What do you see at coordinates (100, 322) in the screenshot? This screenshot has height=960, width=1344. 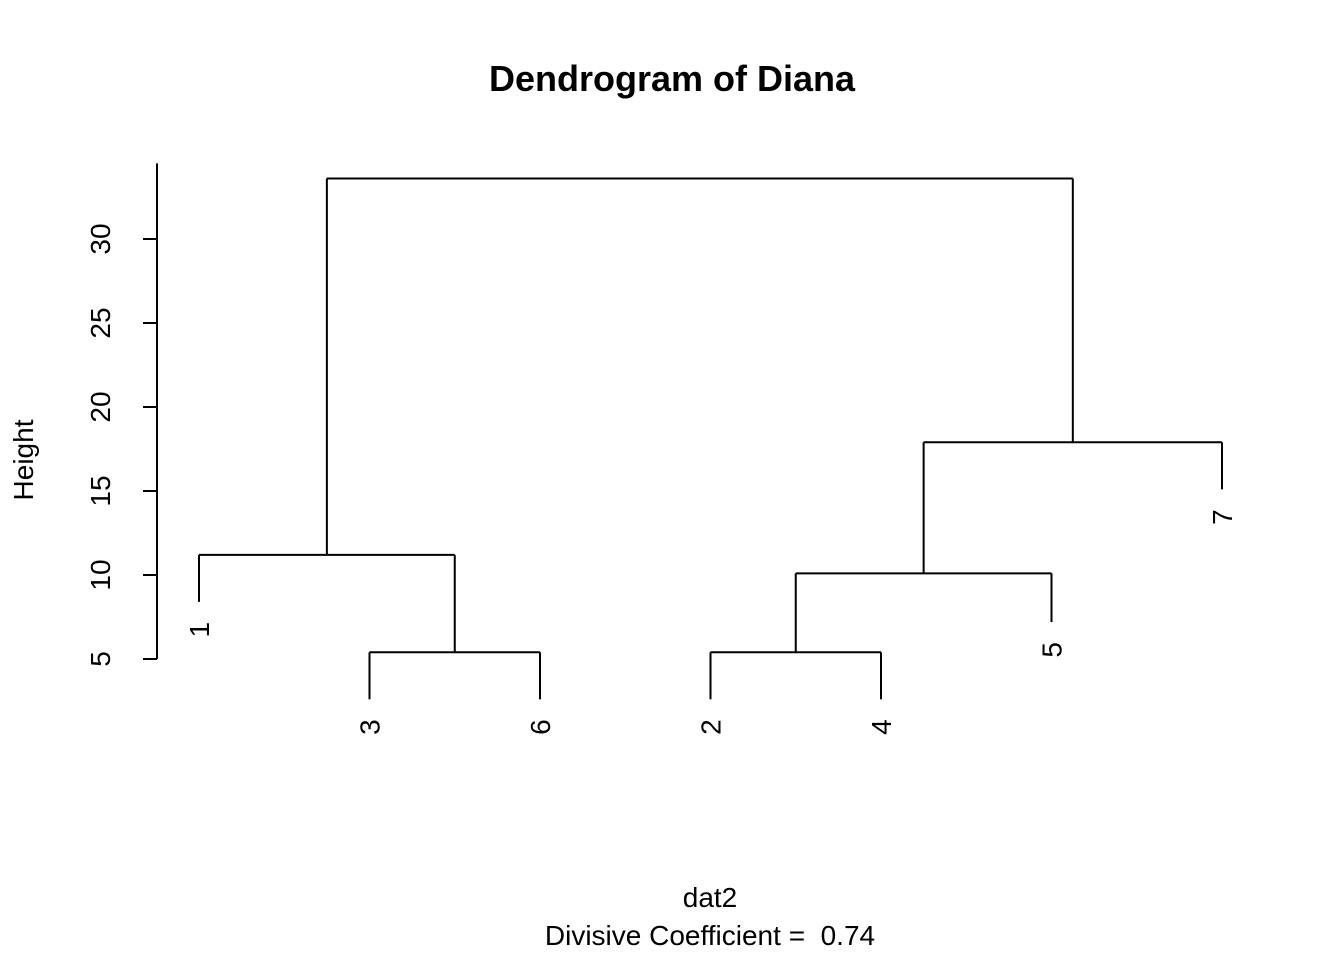 I see `y-tick-label-25: 25` at bounding box center [100, 322].